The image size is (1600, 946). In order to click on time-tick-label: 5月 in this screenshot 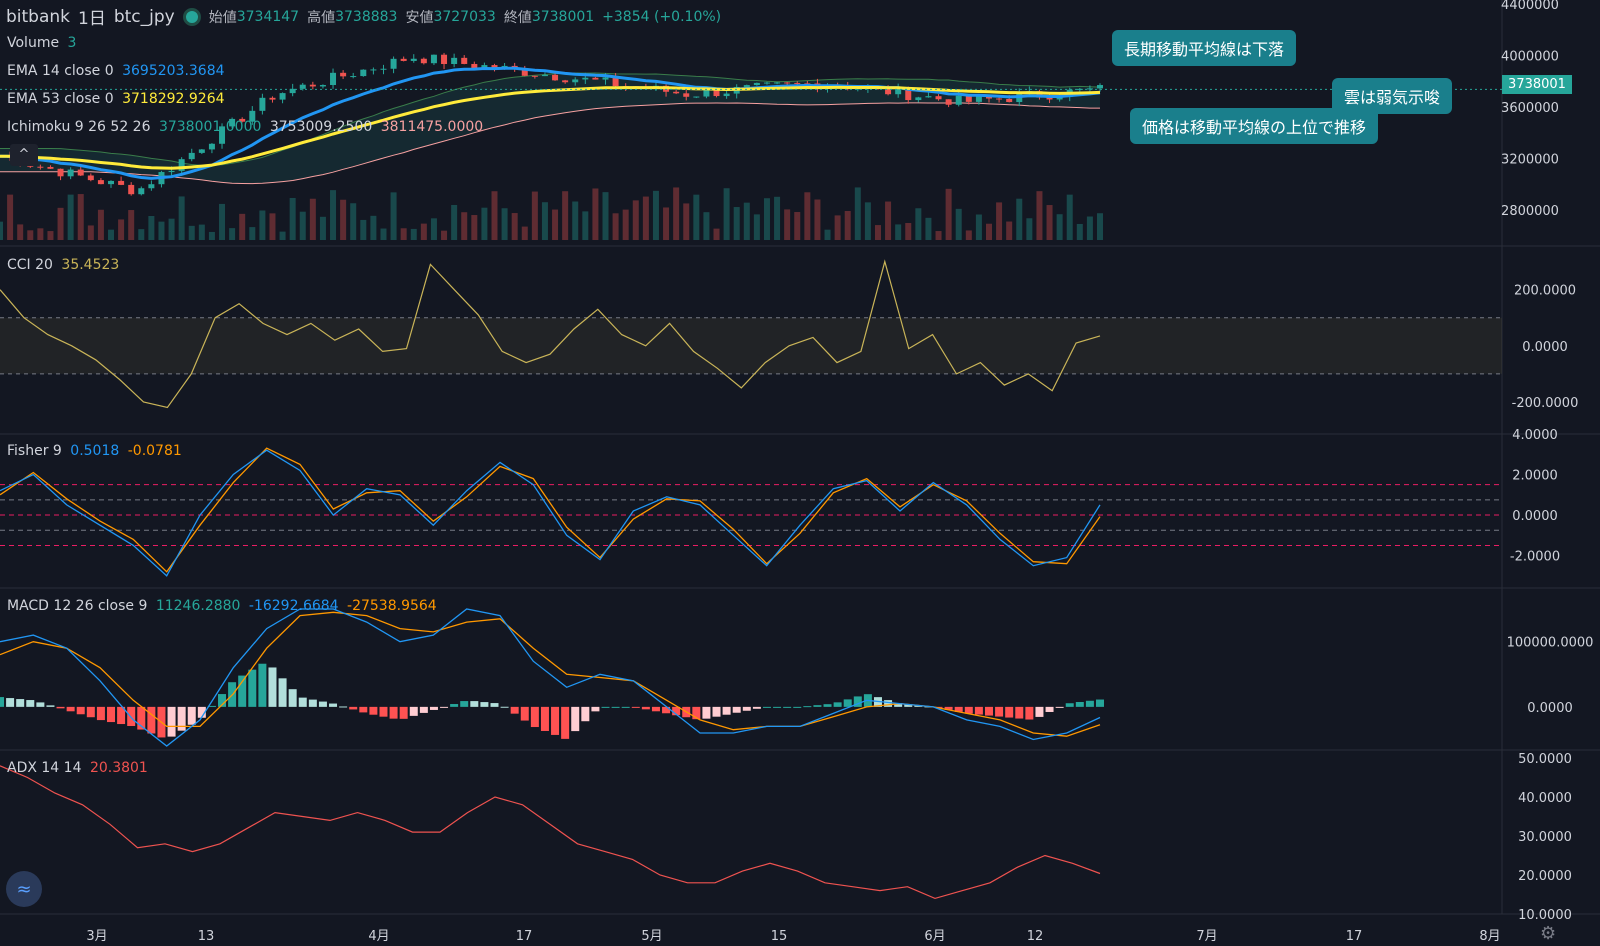, I will do `click(651, 936)`.